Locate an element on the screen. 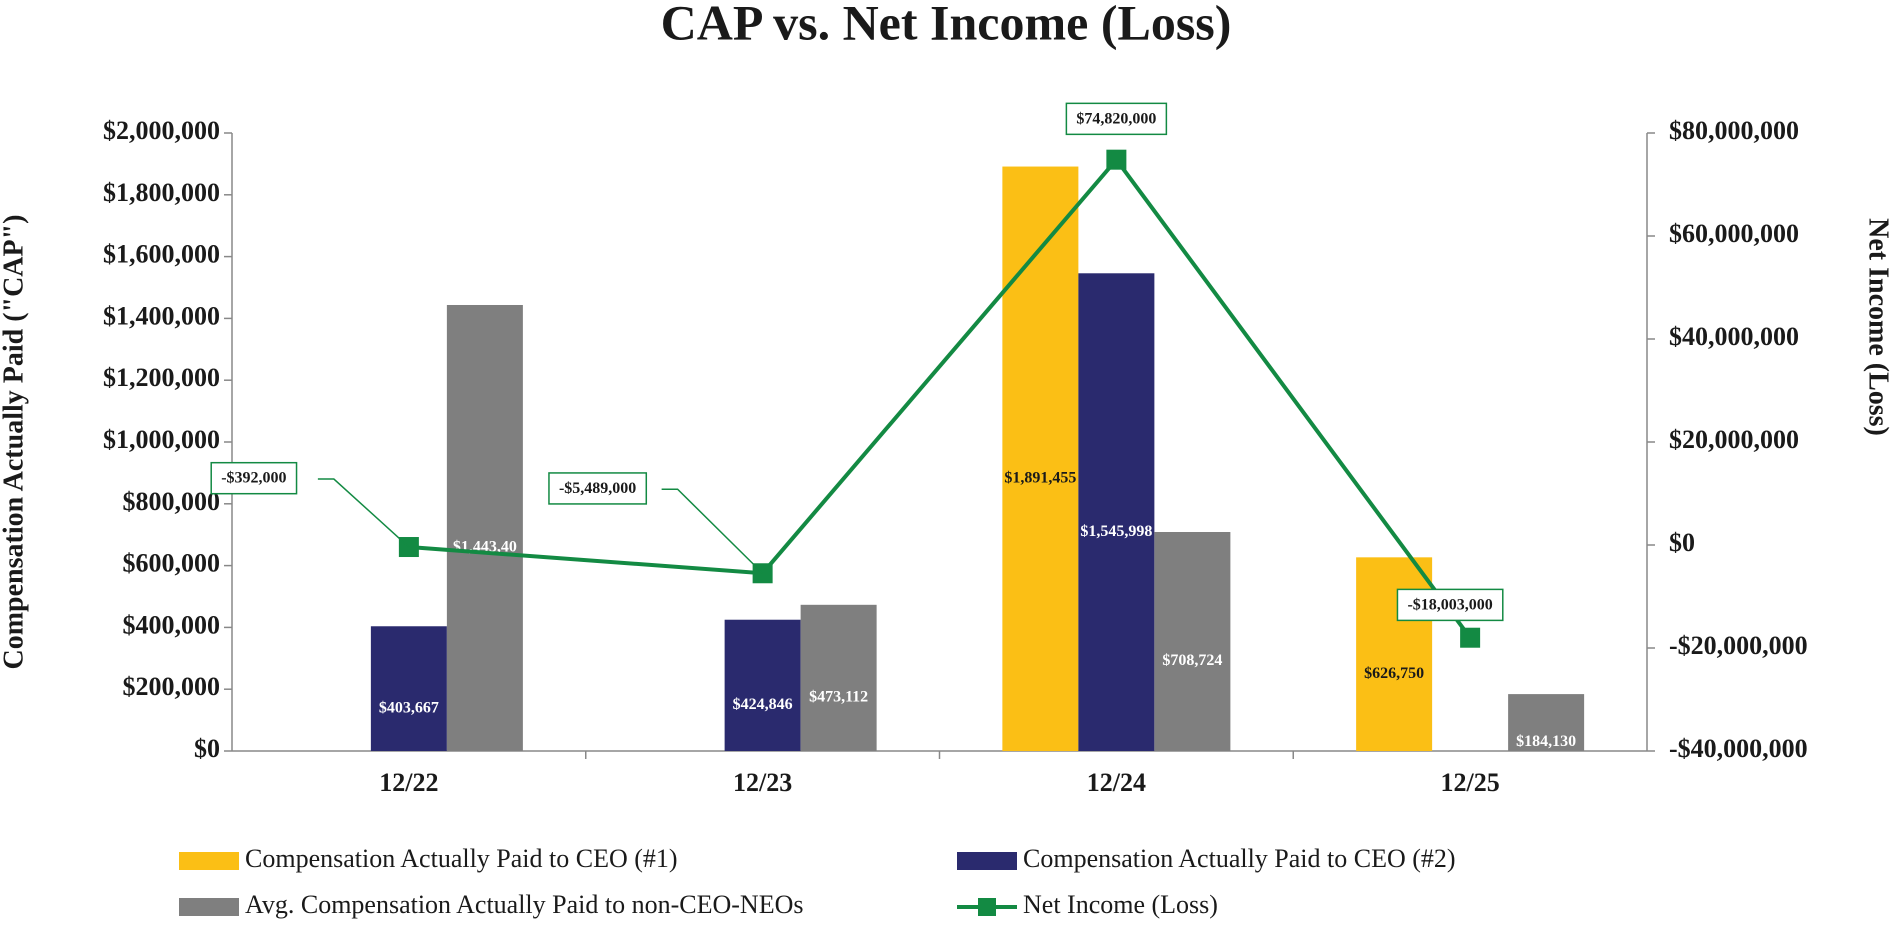  x-tick-label: 12/23 is located at coordinates (762, 782).